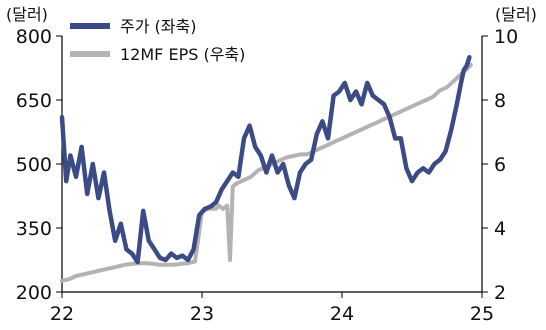  What do you see at coordinates (34, 37) in the screenshot?
I see `left-tick-label: 800` at bounding box center [34, 37].